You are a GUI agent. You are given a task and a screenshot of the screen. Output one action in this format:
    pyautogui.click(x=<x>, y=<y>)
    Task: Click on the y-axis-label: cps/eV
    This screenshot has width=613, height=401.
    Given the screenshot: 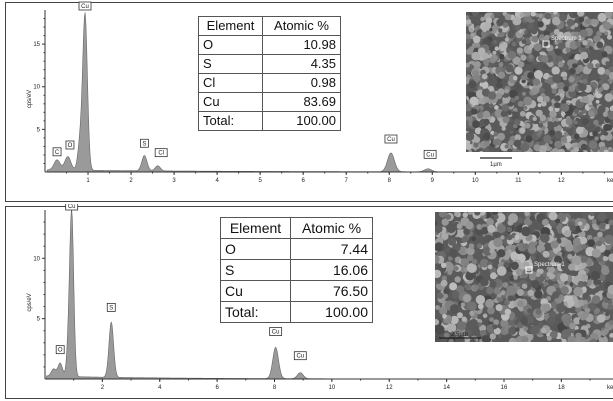 What is the action you would take?
    pyautogui.click(x=30, y=302)
    